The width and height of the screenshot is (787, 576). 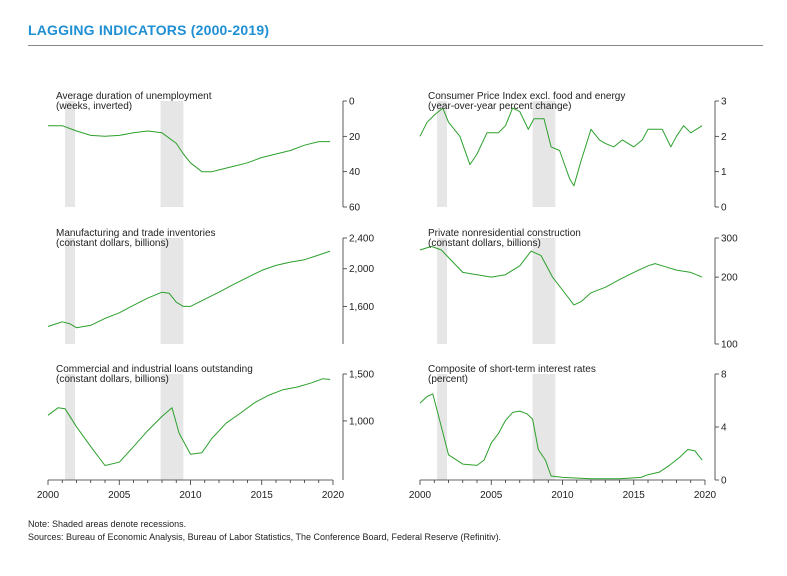 What do you see at coordinates (724, 428) in the screenshot?
I see `y-tick-label: 4` at bounding box center [724, 428].